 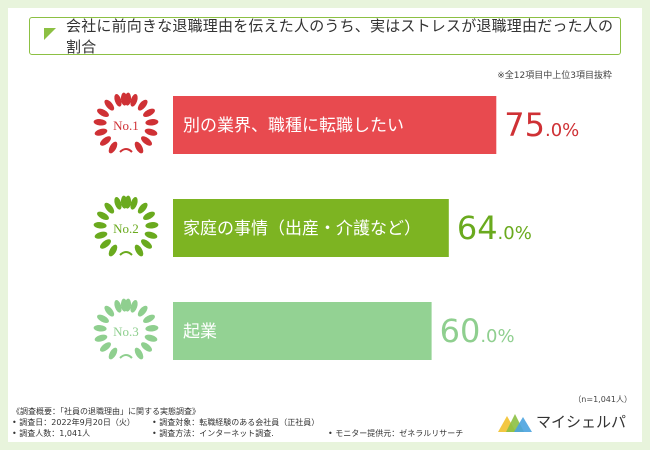 I want to click on logo-peak-right, so click(x=522, y=424).